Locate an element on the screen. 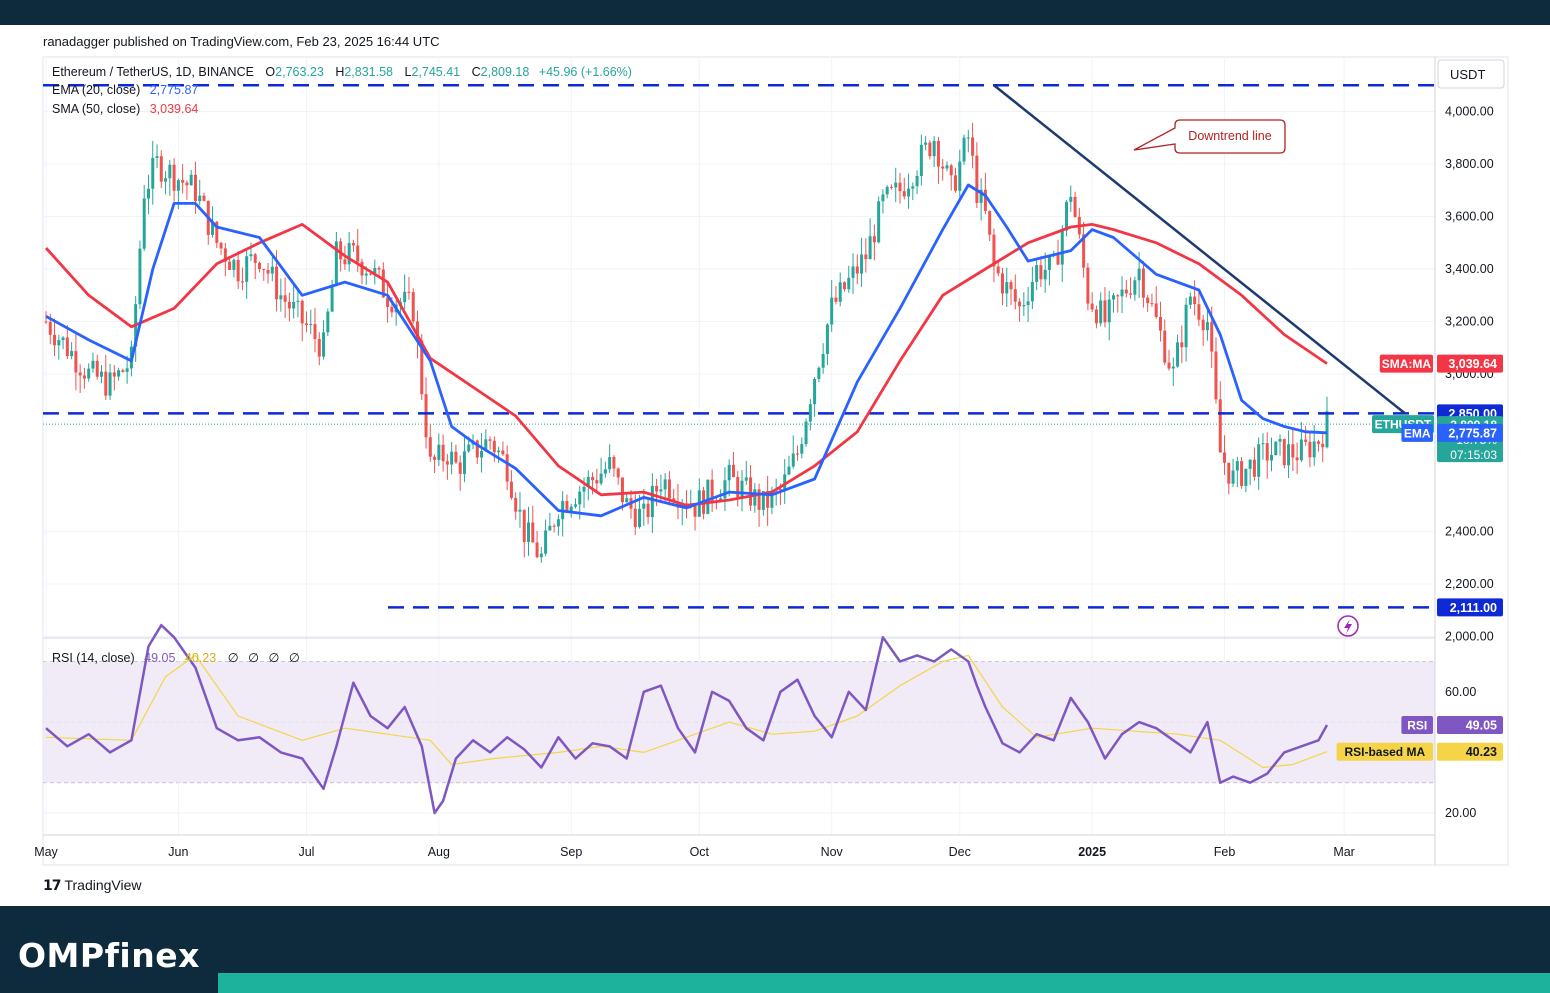  svg-text: EMA (20, close) 2,775.87 is located at coordinates (125, 90).